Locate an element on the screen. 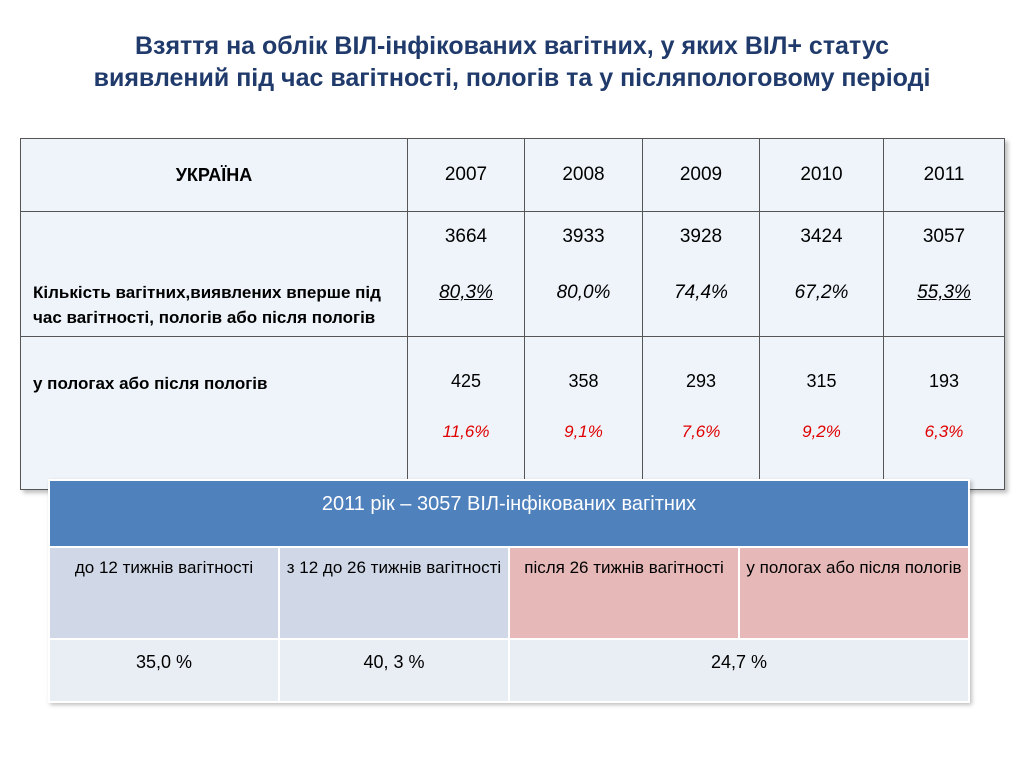 This screenshot has width=1024, height=768. corner-label: УКРАЇНА is located at coordinates (214, 175).